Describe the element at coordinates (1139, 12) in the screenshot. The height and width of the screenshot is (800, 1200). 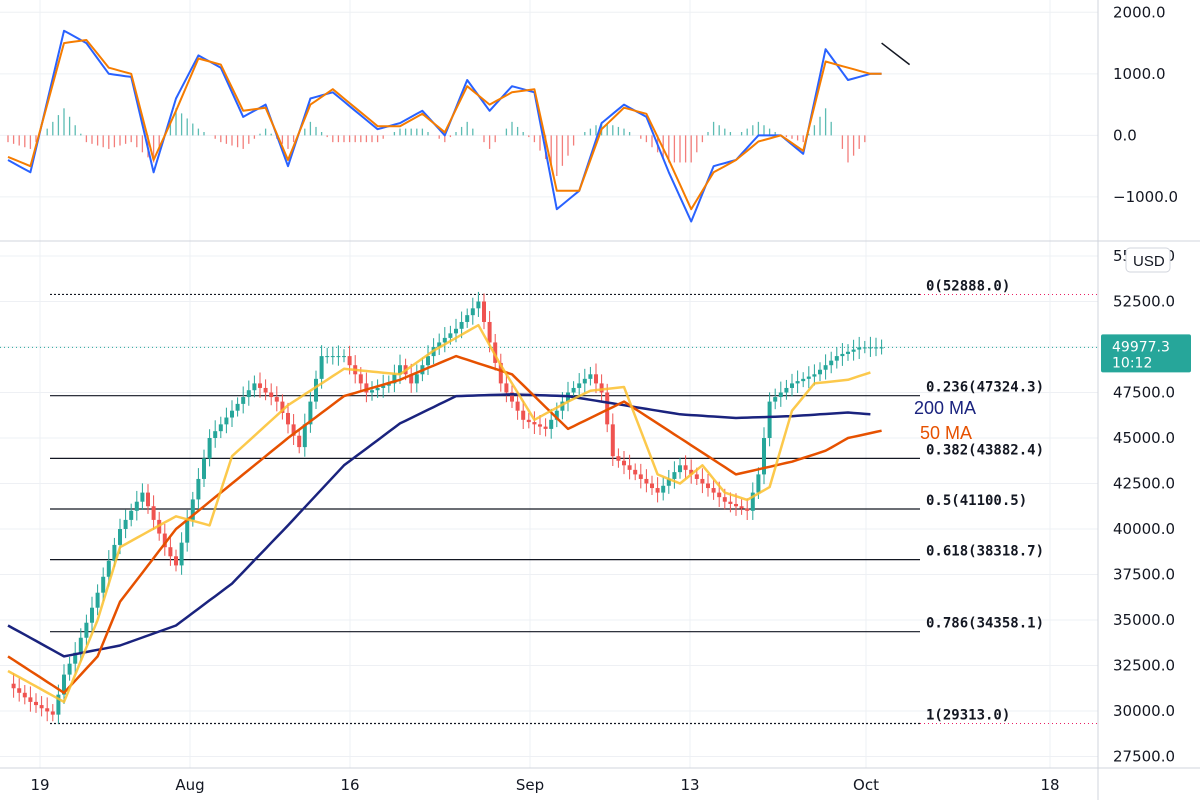
I see `macd-y-tick-label: 2000.0` at that location.